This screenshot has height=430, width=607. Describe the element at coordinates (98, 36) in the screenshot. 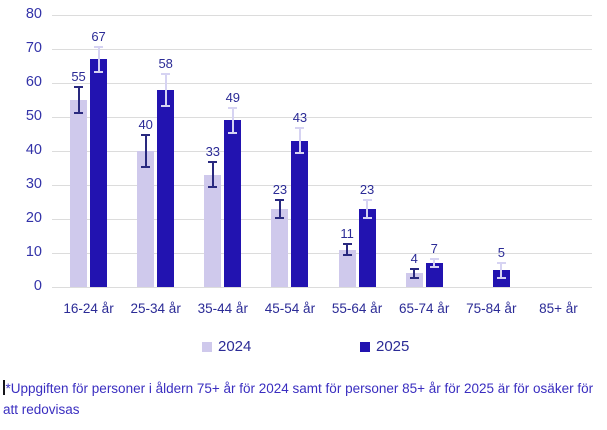

I see `value-label: 67` at that location.